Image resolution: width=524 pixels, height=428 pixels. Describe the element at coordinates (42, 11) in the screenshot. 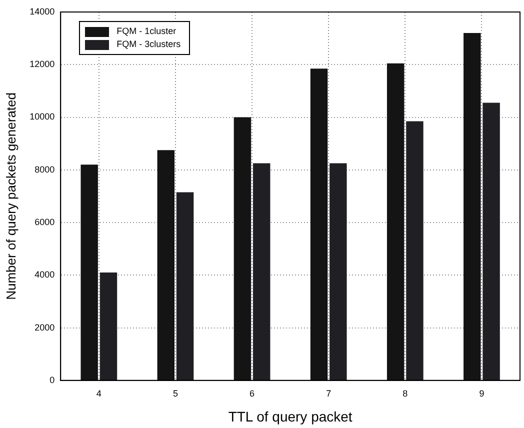

I see `y-tick-label: 14000` at that location.